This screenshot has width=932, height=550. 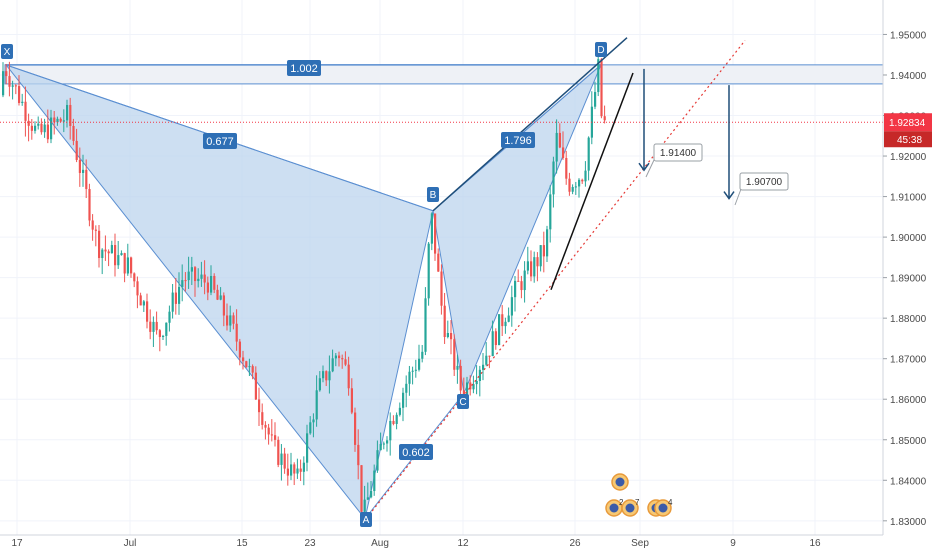 What do you see at coordinates (670, 502) in the screenshot?
I see `event-count: 4` at bounding box center [670, 502].